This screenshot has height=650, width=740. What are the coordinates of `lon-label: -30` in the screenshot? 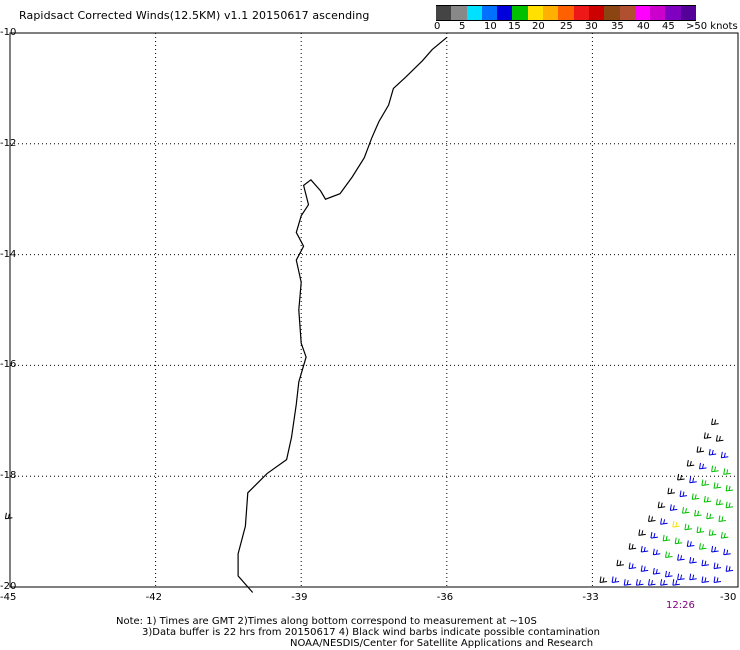 It's located at (728, 597).